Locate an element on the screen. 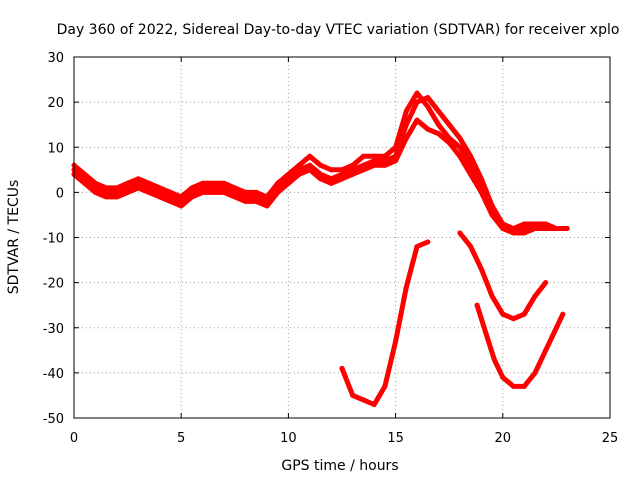  y-tick-label: -10 is located at coordinates (53, 239).